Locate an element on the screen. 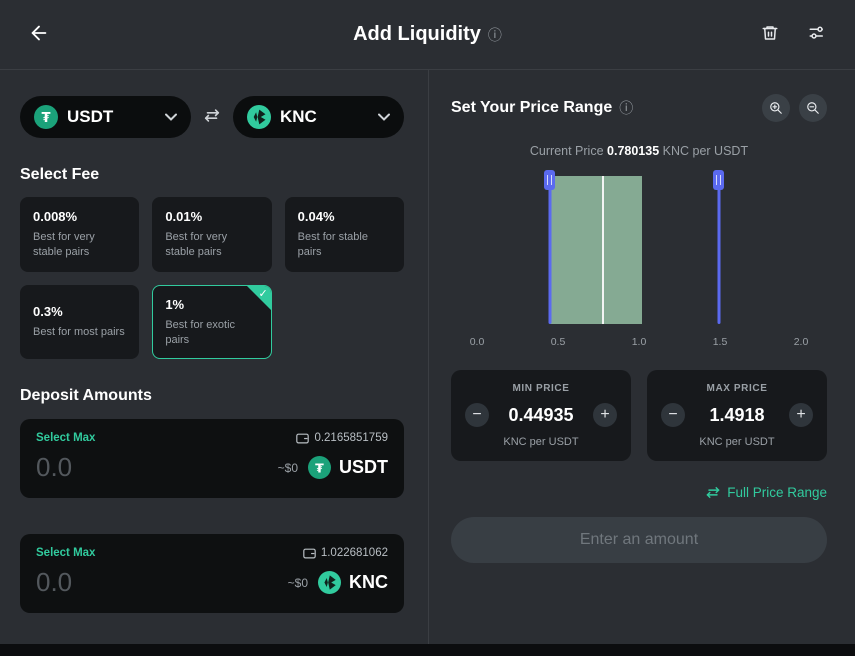  wallet-balance-usdt: 0.2165851759 is located at coordinates (342, 438).